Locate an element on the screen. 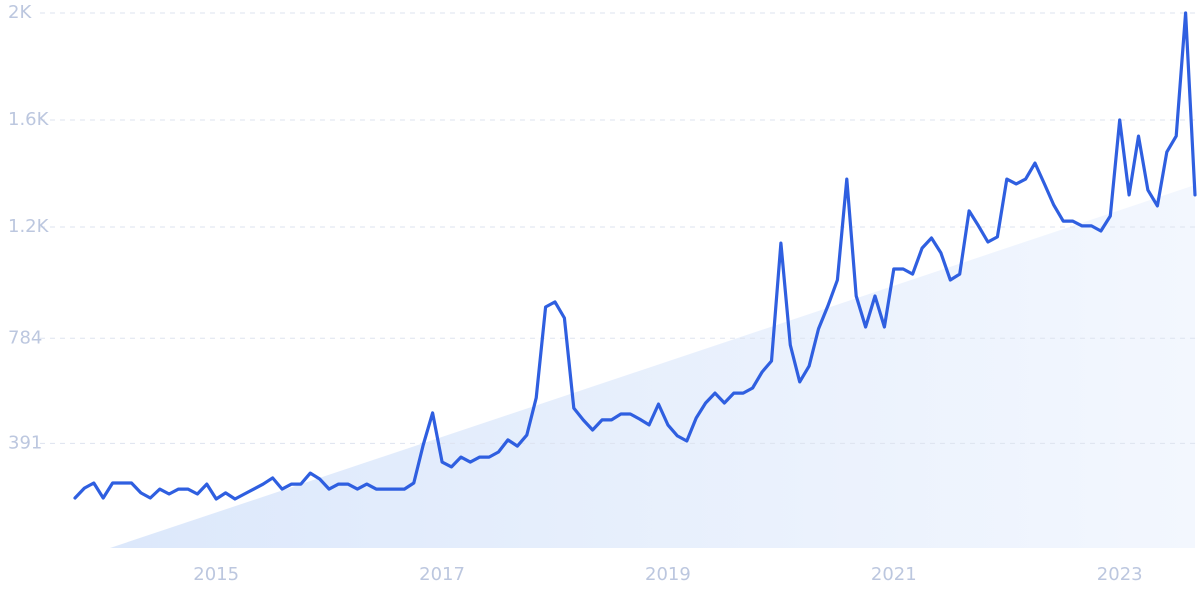  y-tick-label: 2K is located at coordinates (20, 12).